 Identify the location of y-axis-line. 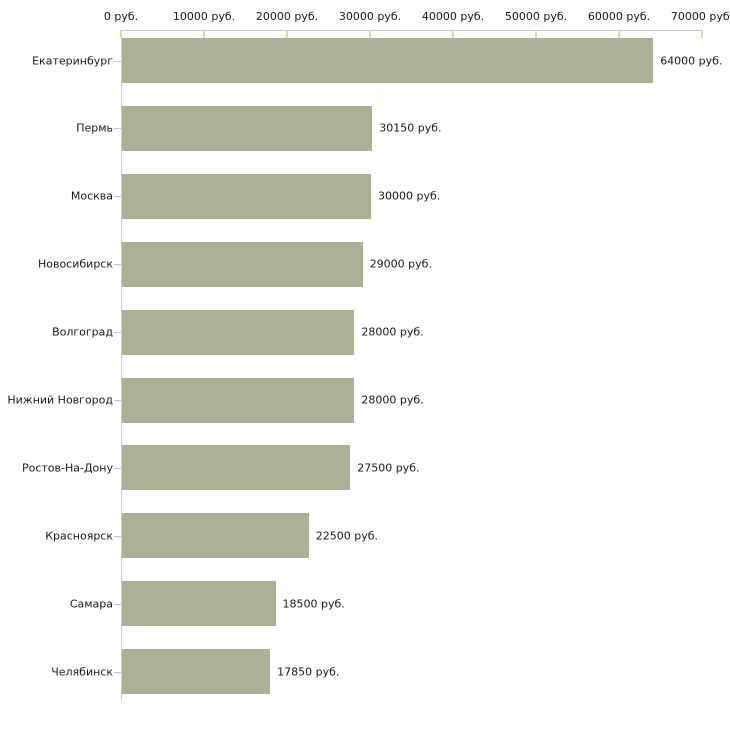
(121, 365).